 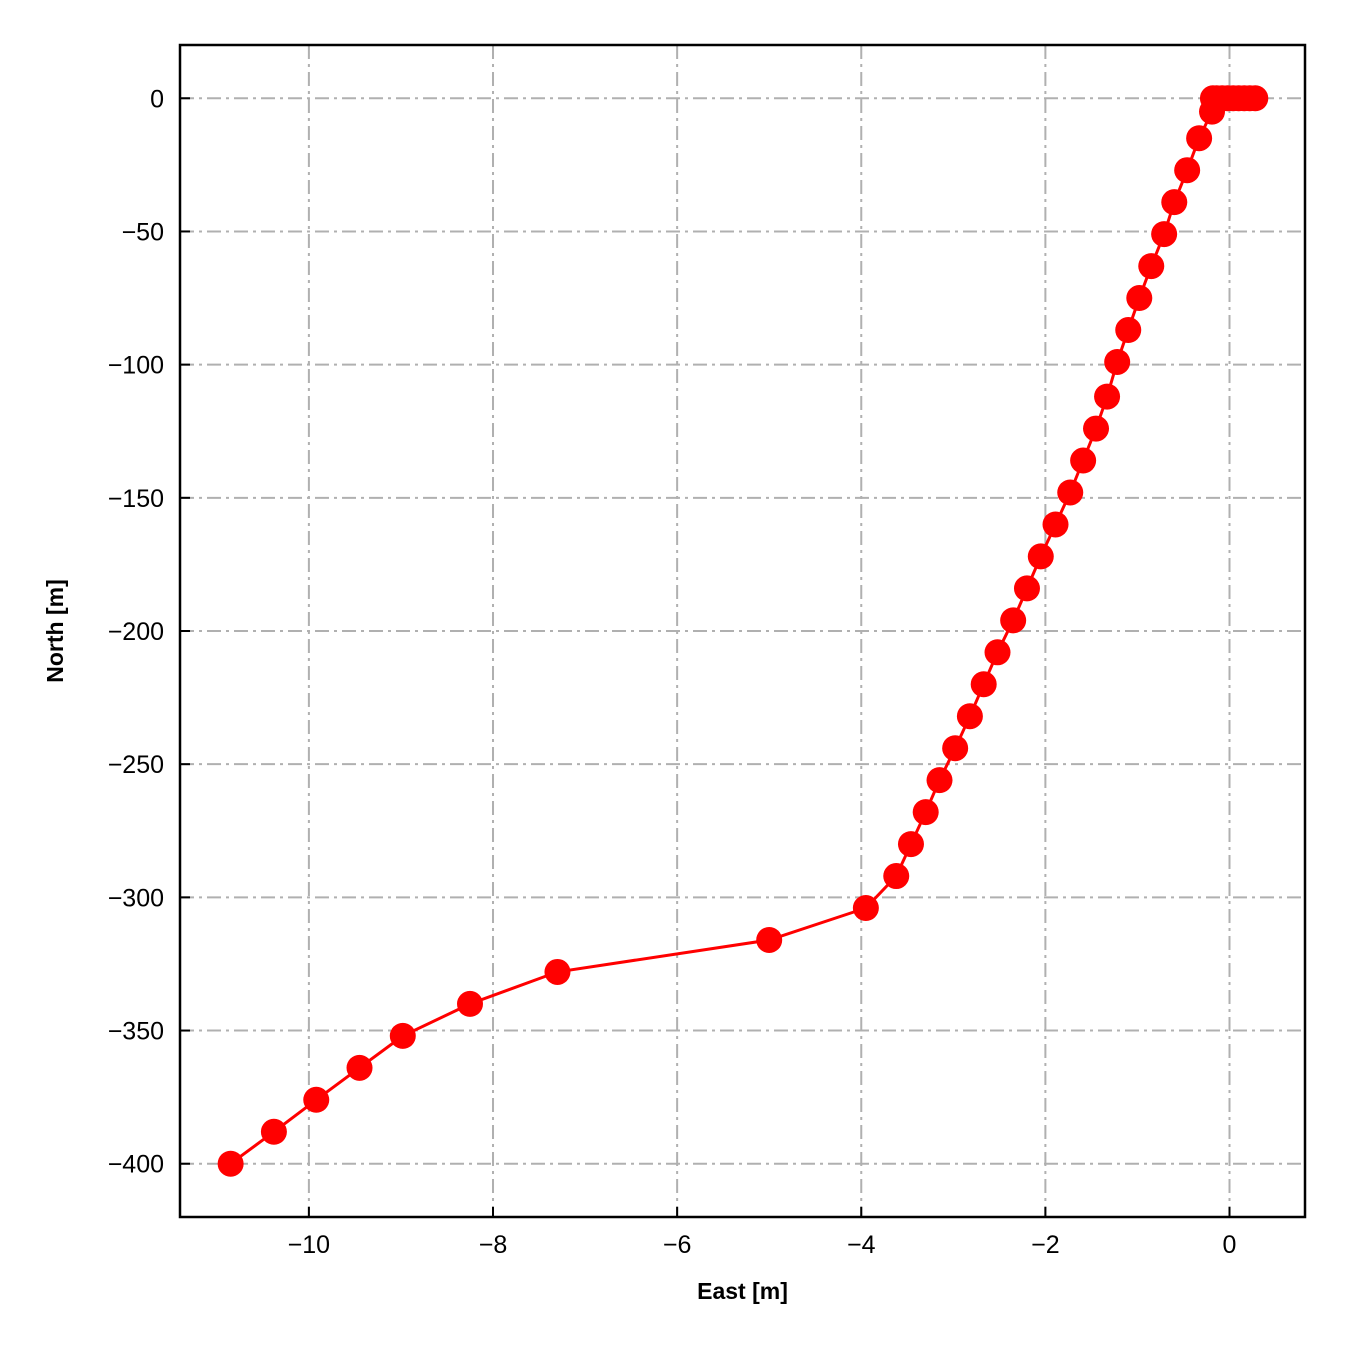 I want to click on y-axis-label: North [m], so click(x=55, y=630).